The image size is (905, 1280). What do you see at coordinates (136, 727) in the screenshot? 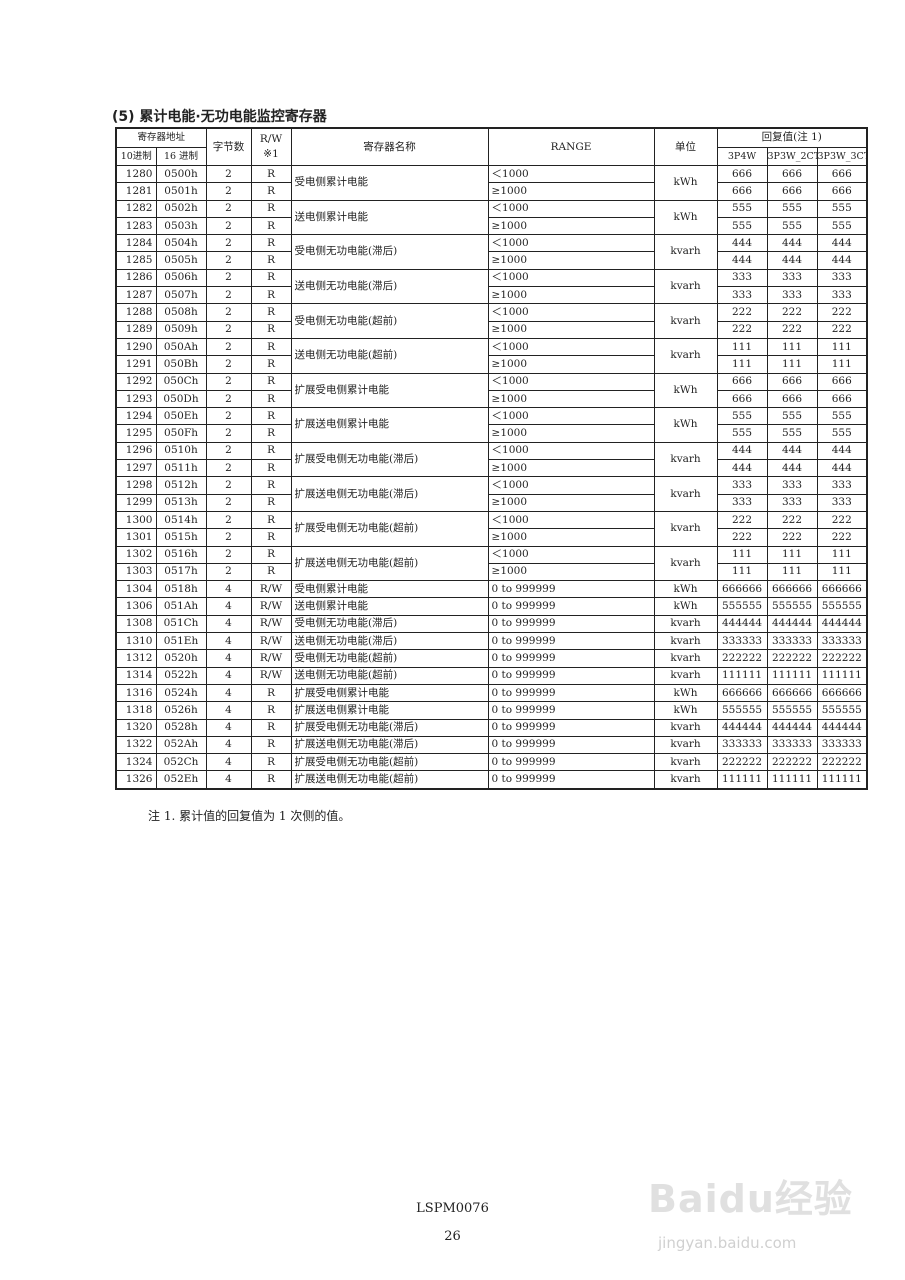
I see `cell-dec: 1320` at bounding box center [136, 727].